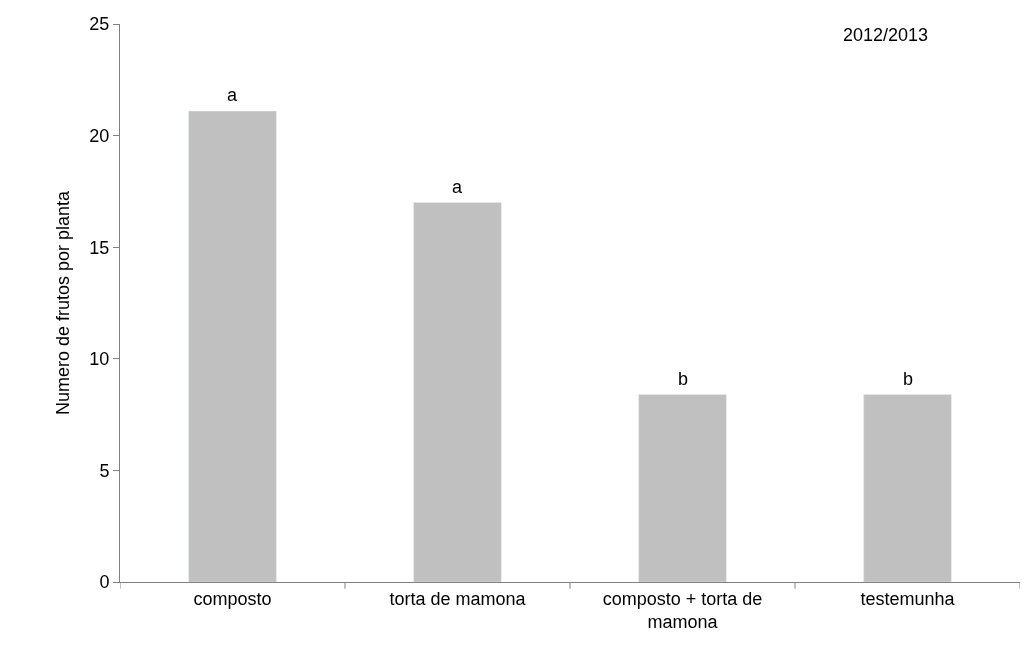 Image resolution: width=1034 pixels, height=648 pixels. Describe the element at coordinates (104, 582) in the screenshot. I see `y-tick-label: 0` at that location.